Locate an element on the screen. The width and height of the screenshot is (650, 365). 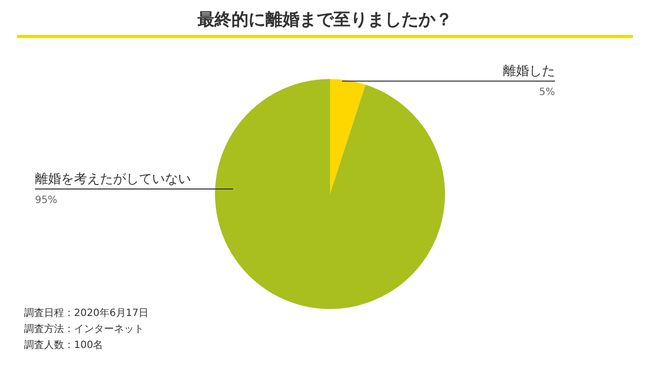
pie-slice is located at coordinates (348, 136).